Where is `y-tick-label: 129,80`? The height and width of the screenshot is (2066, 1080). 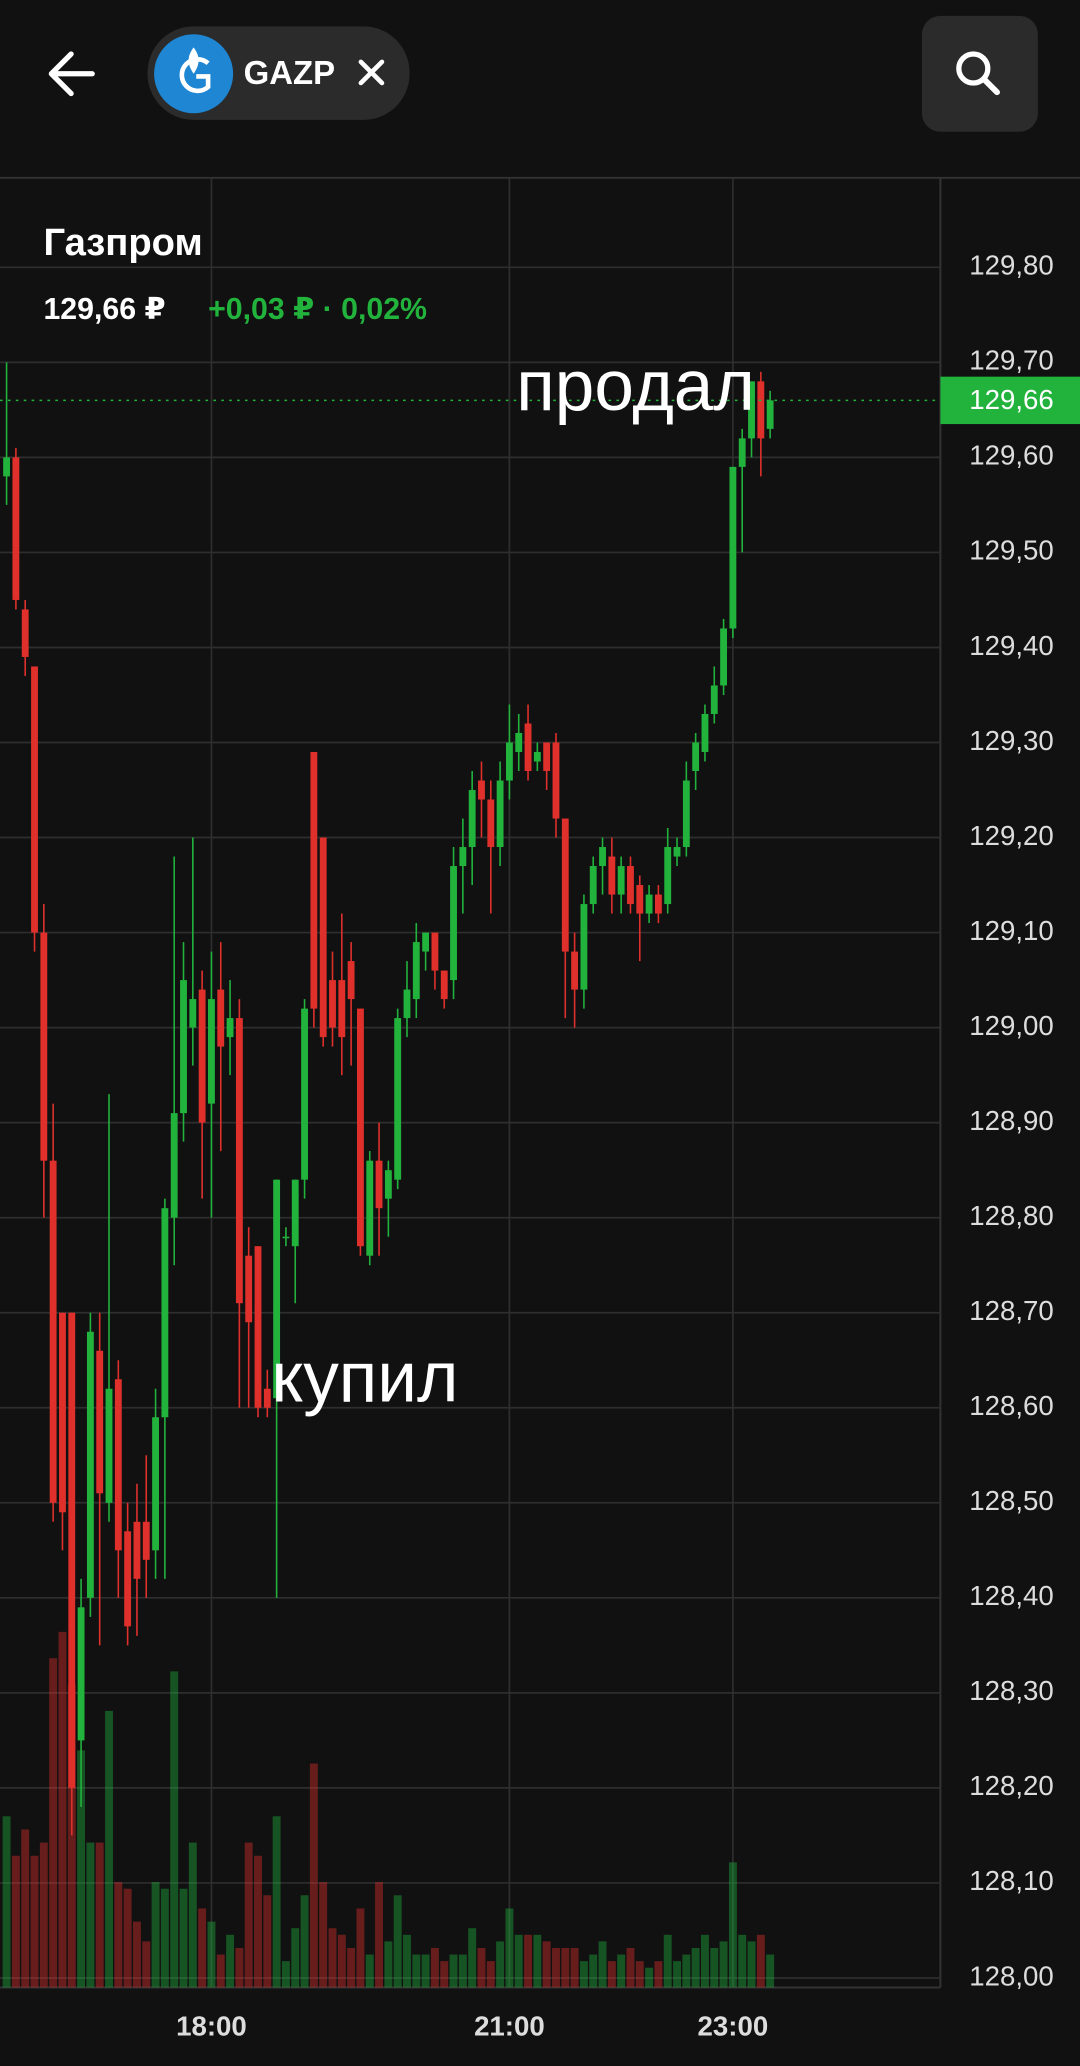
y-tick-label: 129,80 is located at coordinates (1011, 265).